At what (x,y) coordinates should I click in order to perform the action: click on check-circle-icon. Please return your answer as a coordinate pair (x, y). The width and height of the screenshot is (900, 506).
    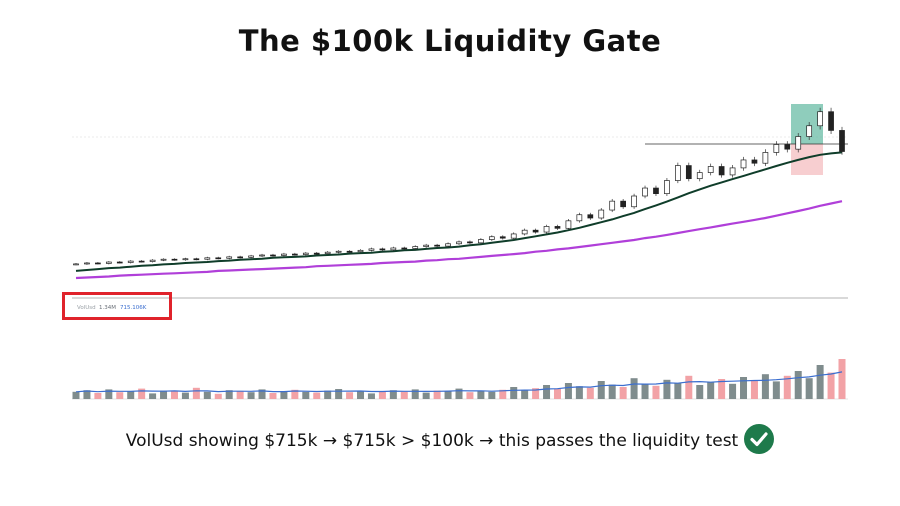
    Looking at the image, I should click on (759, 439).